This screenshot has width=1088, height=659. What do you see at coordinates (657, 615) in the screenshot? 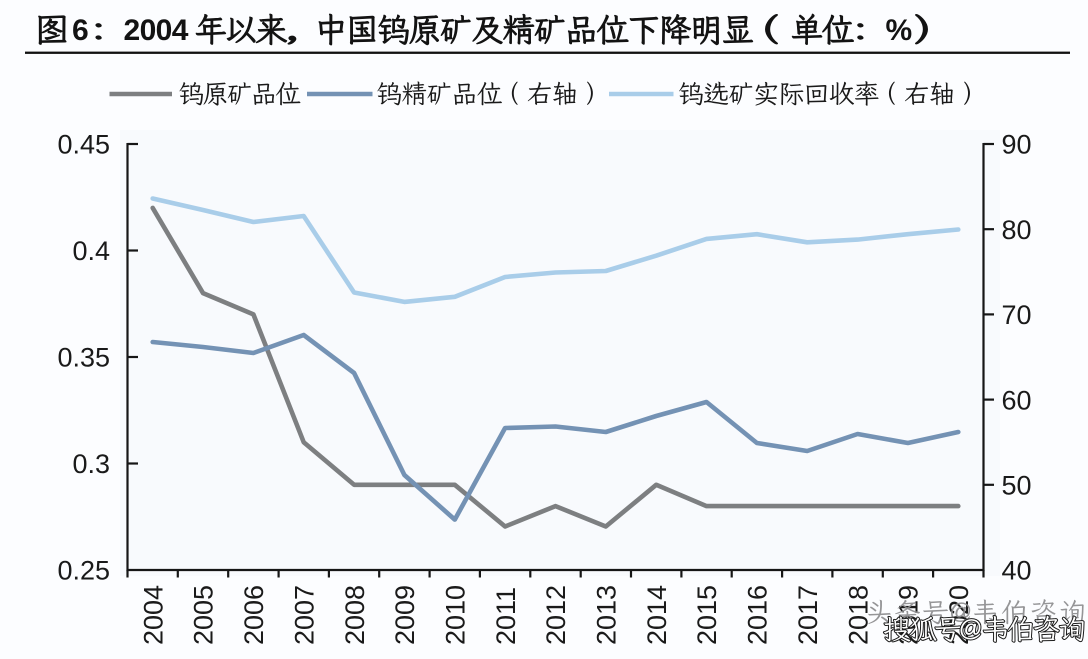
I see `svg-text: 2014` at bounding box center [657, 615].